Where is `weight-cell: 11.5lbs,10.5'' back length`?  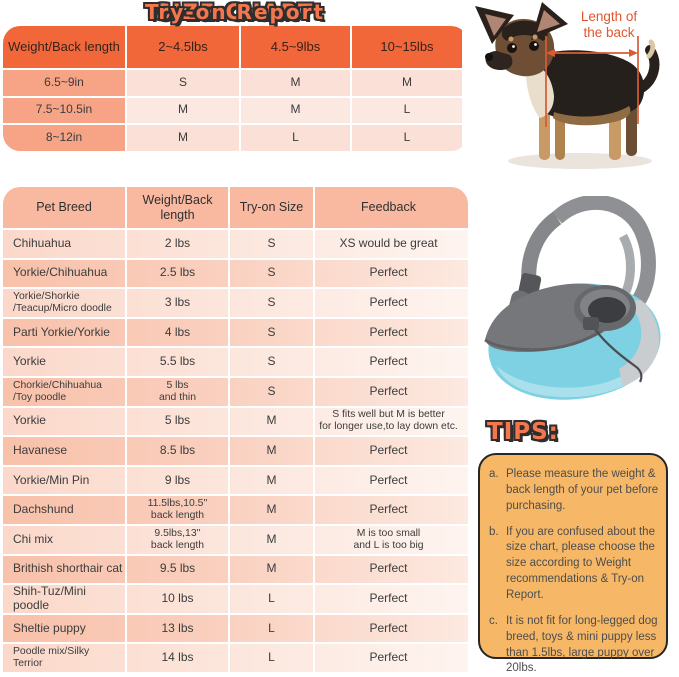 weight-cell: 11.5lbs,10.5'' back length is located at coordinates (178, 510).